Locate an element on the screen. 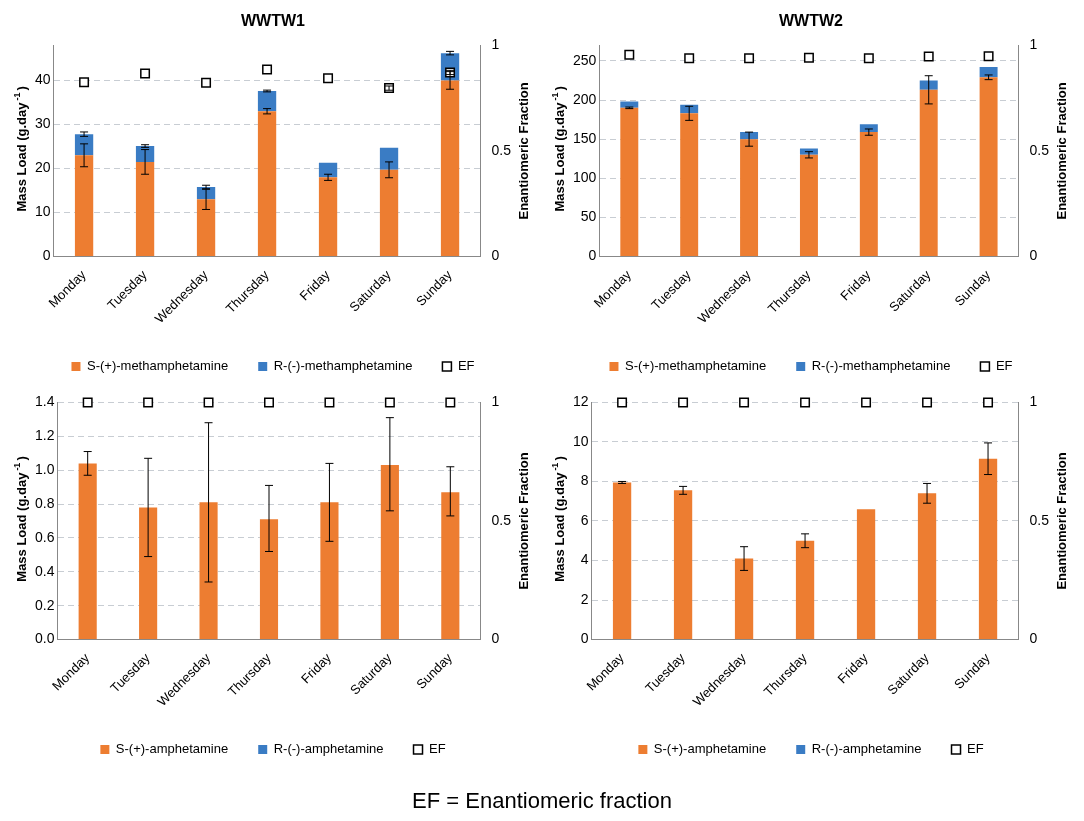 This screenshot has width=1084, height=821. y-tick-label: 250 is located at coordinates (585, 59).